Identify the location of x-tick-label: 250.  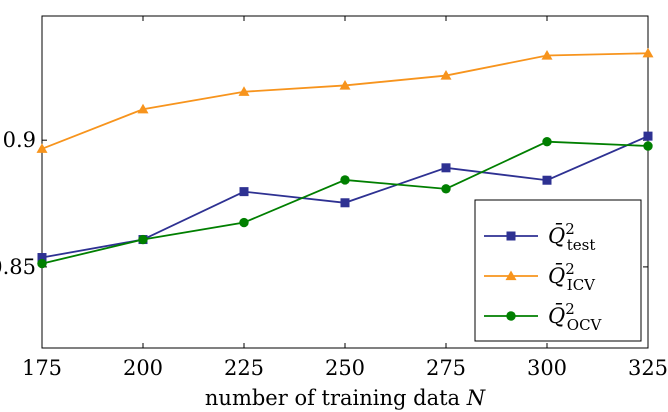
(345, 368).